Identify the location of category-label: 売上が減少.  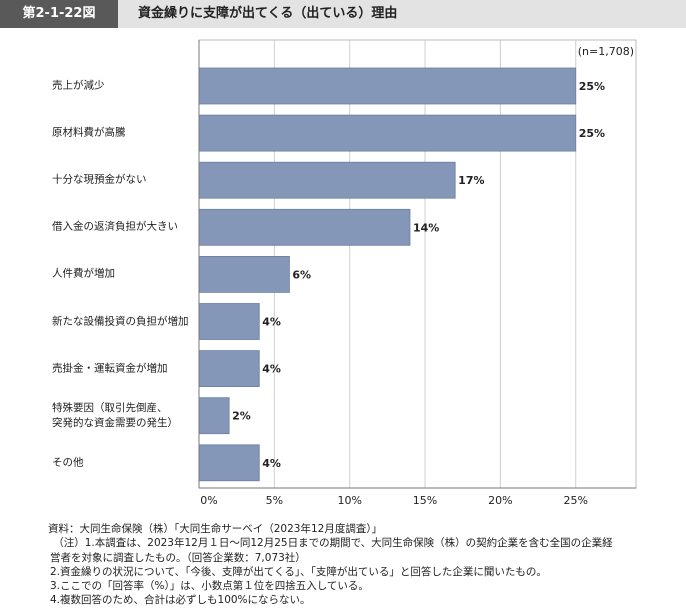
(78, 85).